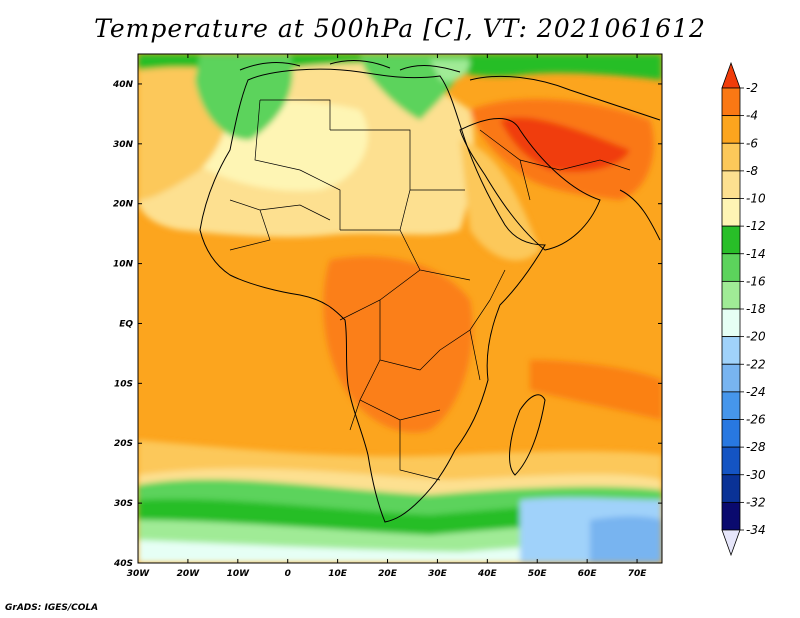 This screenshot has height=618, width=800. I want to click on colorbar-label: -28, so click(756, 447).